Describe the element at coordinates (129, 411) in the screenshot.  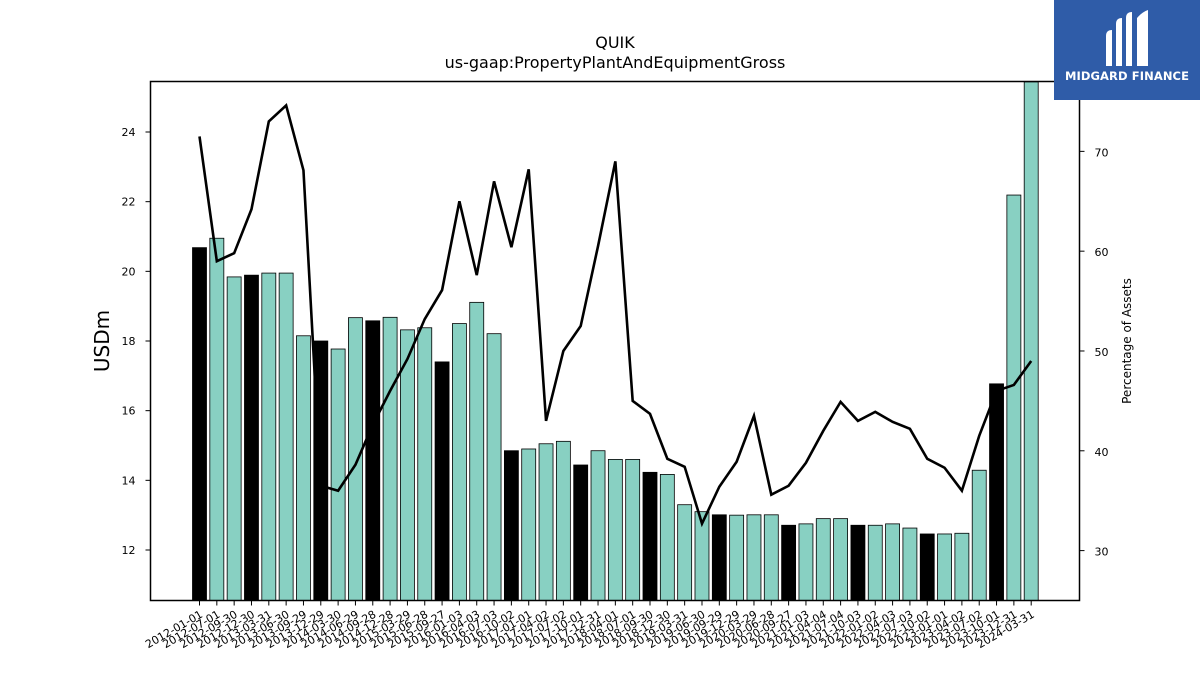
I see `y-tick-label: 16` at that location.